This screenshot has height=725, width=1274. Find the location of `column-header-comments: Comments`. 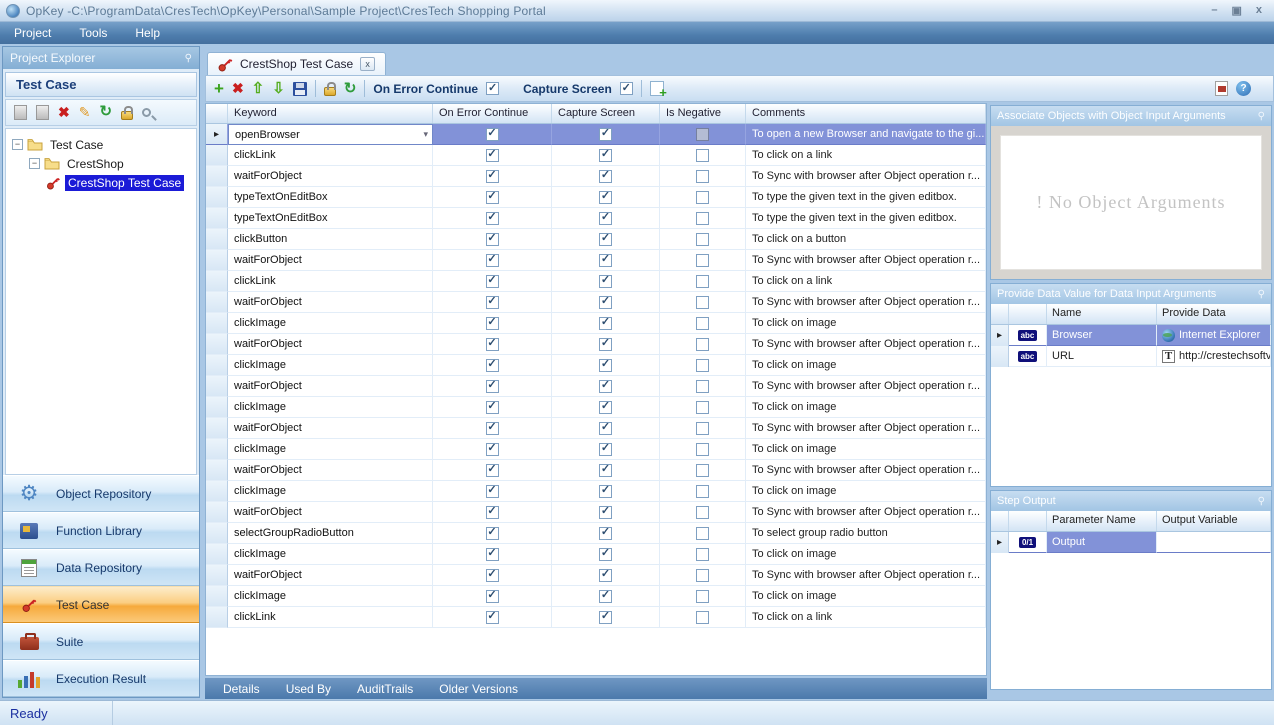

column-header-comments: Comments is located at coordinates (866, 113).